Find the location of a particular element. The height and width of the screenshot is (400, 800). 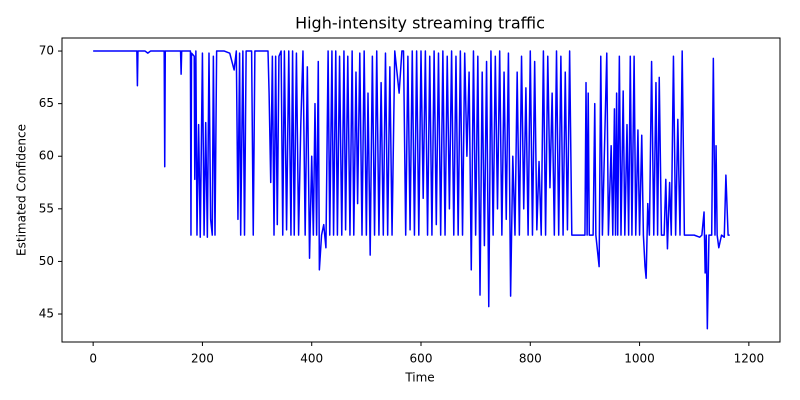

x-tick-label: 1000 is located at coordinates (639, 359).